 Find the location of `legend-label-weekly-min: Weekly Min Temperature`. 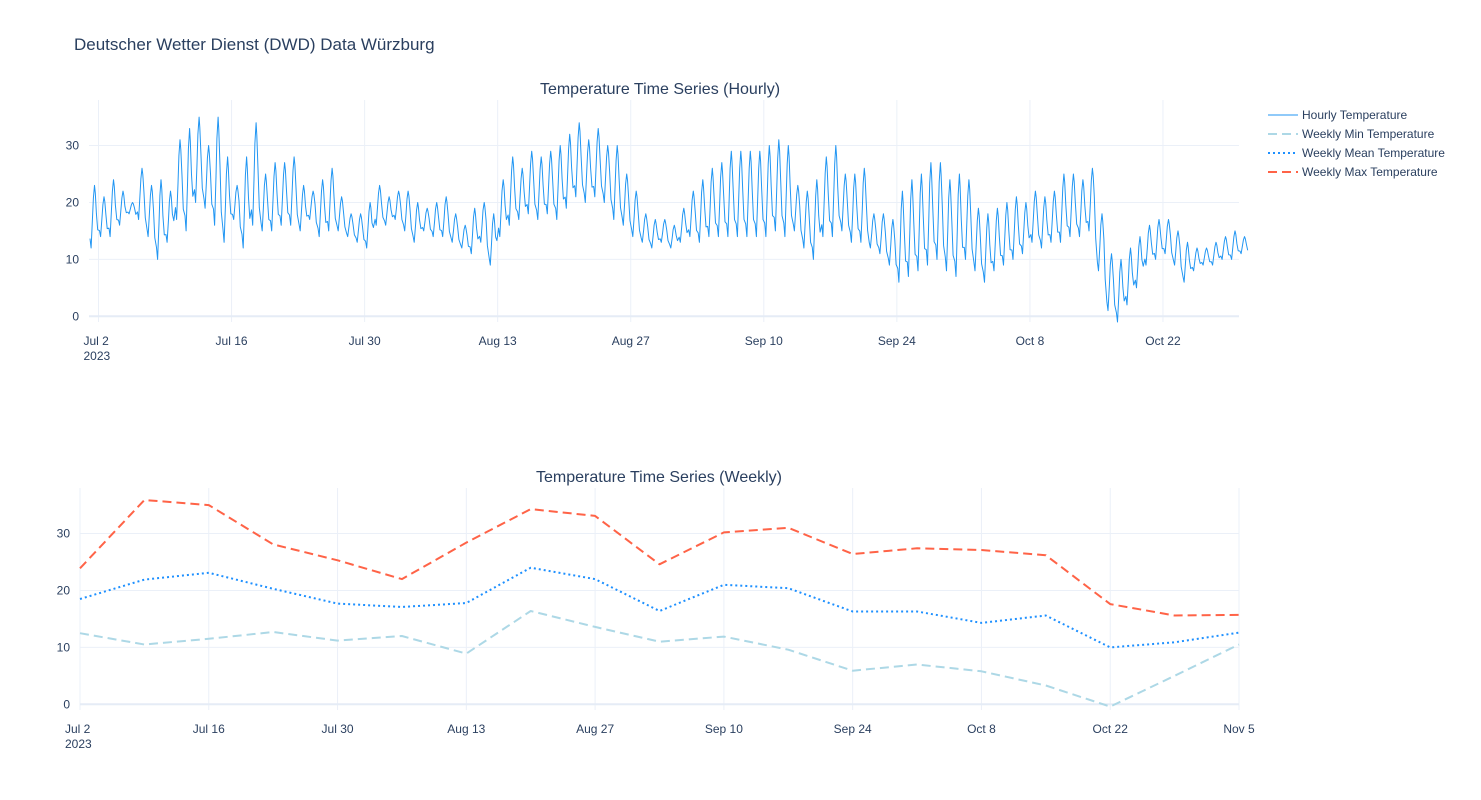

legend-label-weekly-min: Weekly Min Temperature is located at coordinates (1368, 134).